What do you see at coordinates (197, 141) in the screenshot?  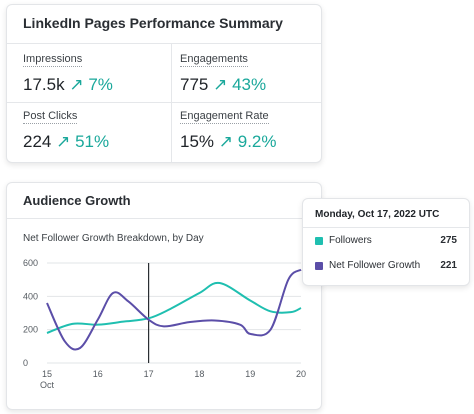 I see `metric-value: 15%` at bounding box center [197, 141].